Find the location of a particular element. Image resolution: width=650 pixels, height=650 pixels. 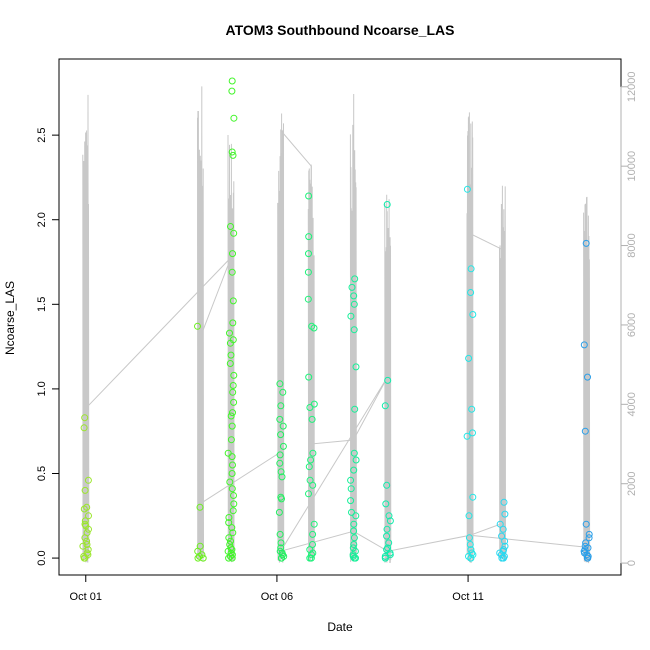

chart-title: ATOM3 Southbound Ncoarse_LAS is located at coordinates (340, 30).